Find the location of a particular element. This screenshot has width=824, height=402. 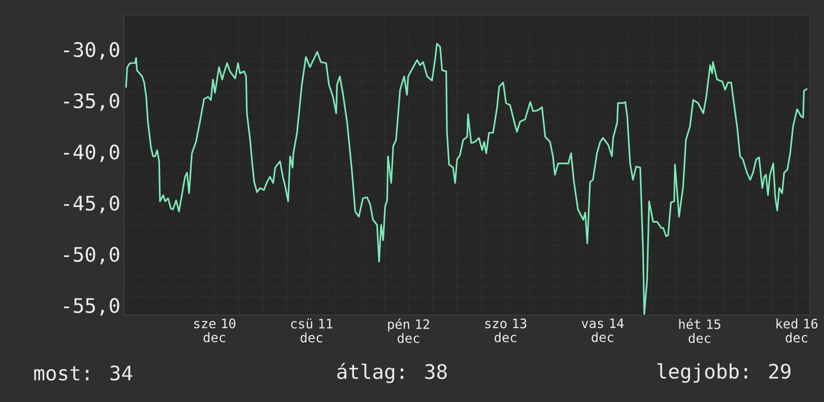

x-tick-label: szo 13 dec is located at coordinates (505, 330).